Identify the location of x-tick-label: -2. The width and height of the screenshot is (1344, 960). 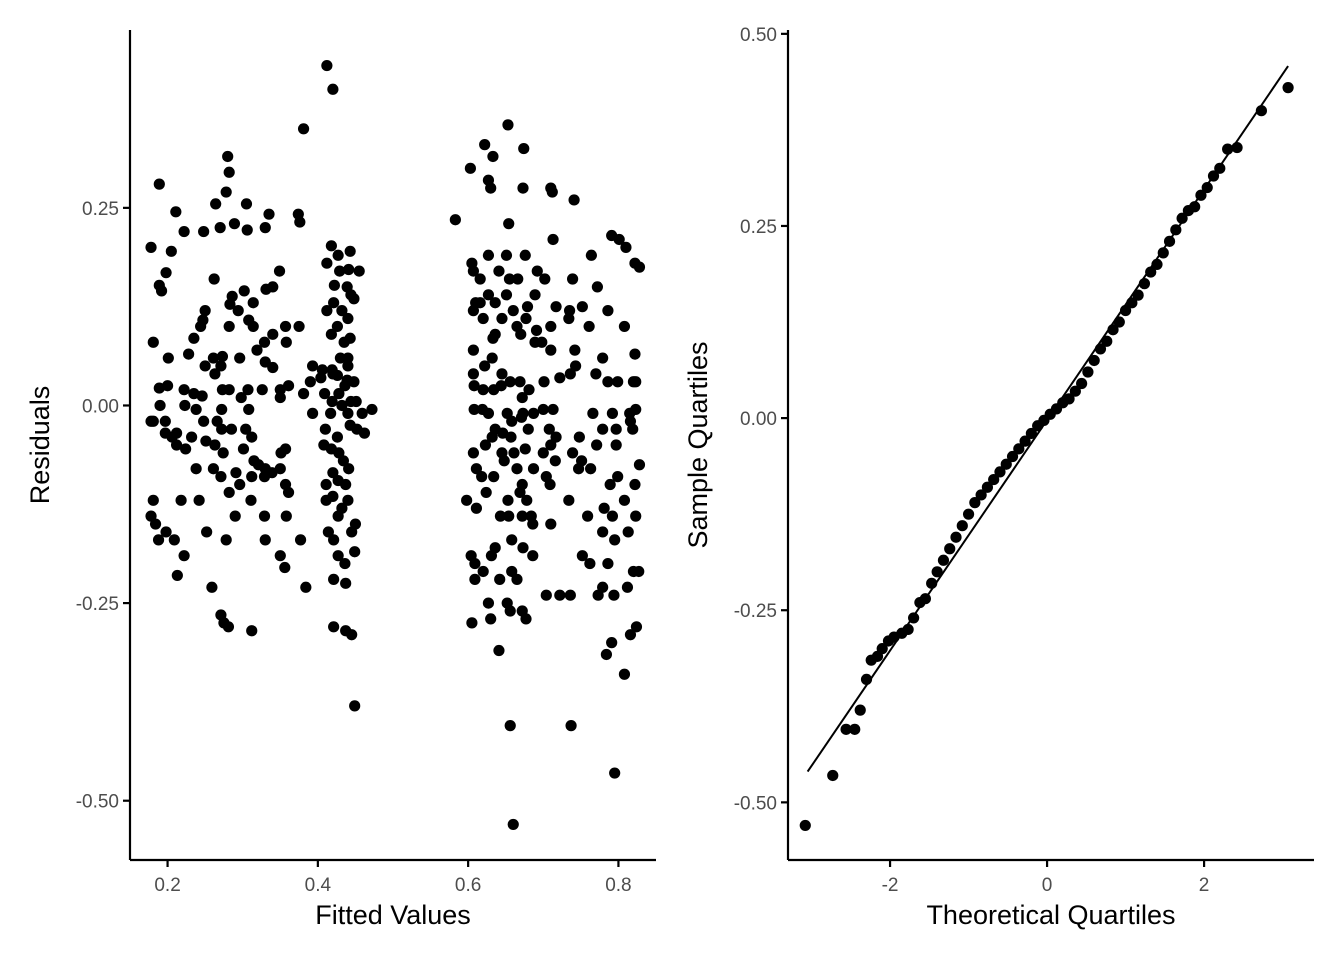
(890, 885).